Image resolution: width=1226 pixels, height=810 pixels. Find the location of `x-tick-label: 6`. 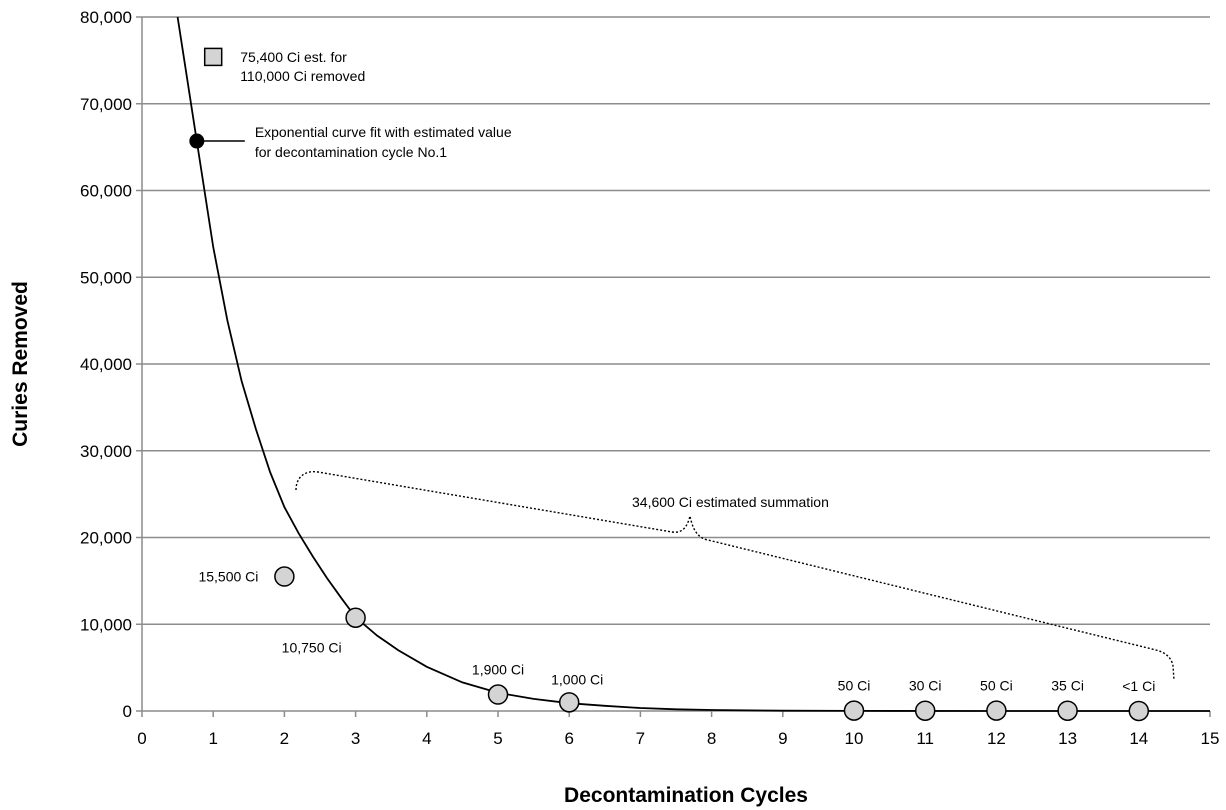

x-tick-label: 6 is located at coordinates (568, 738).